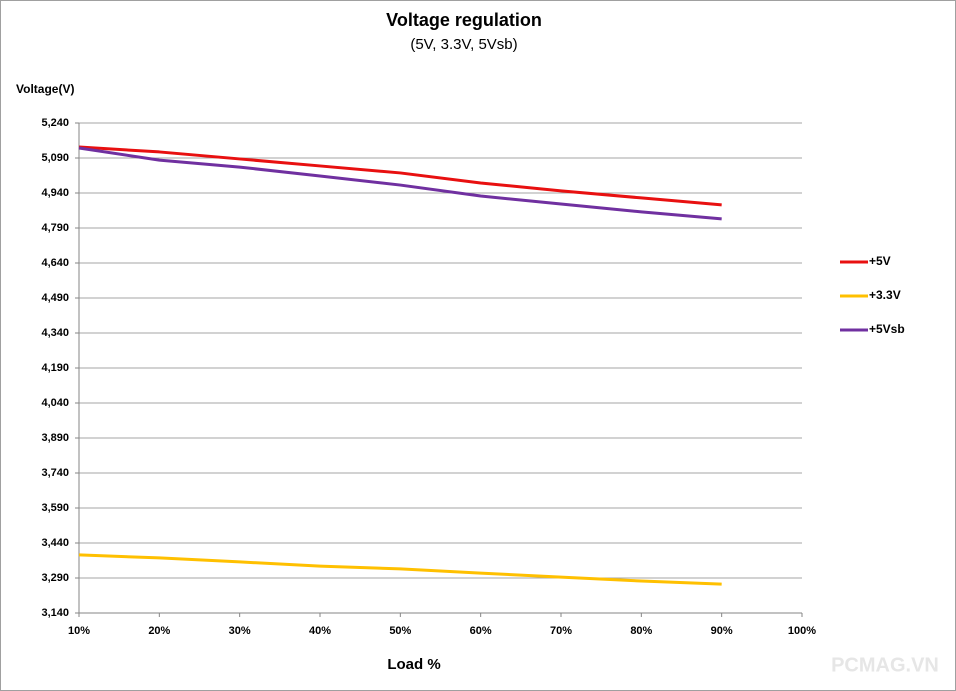 The image size is (956, 691). Describe the element at coordinates (55, 403) in the screenshot. I see `y-tick-label: 4,040` at that location.